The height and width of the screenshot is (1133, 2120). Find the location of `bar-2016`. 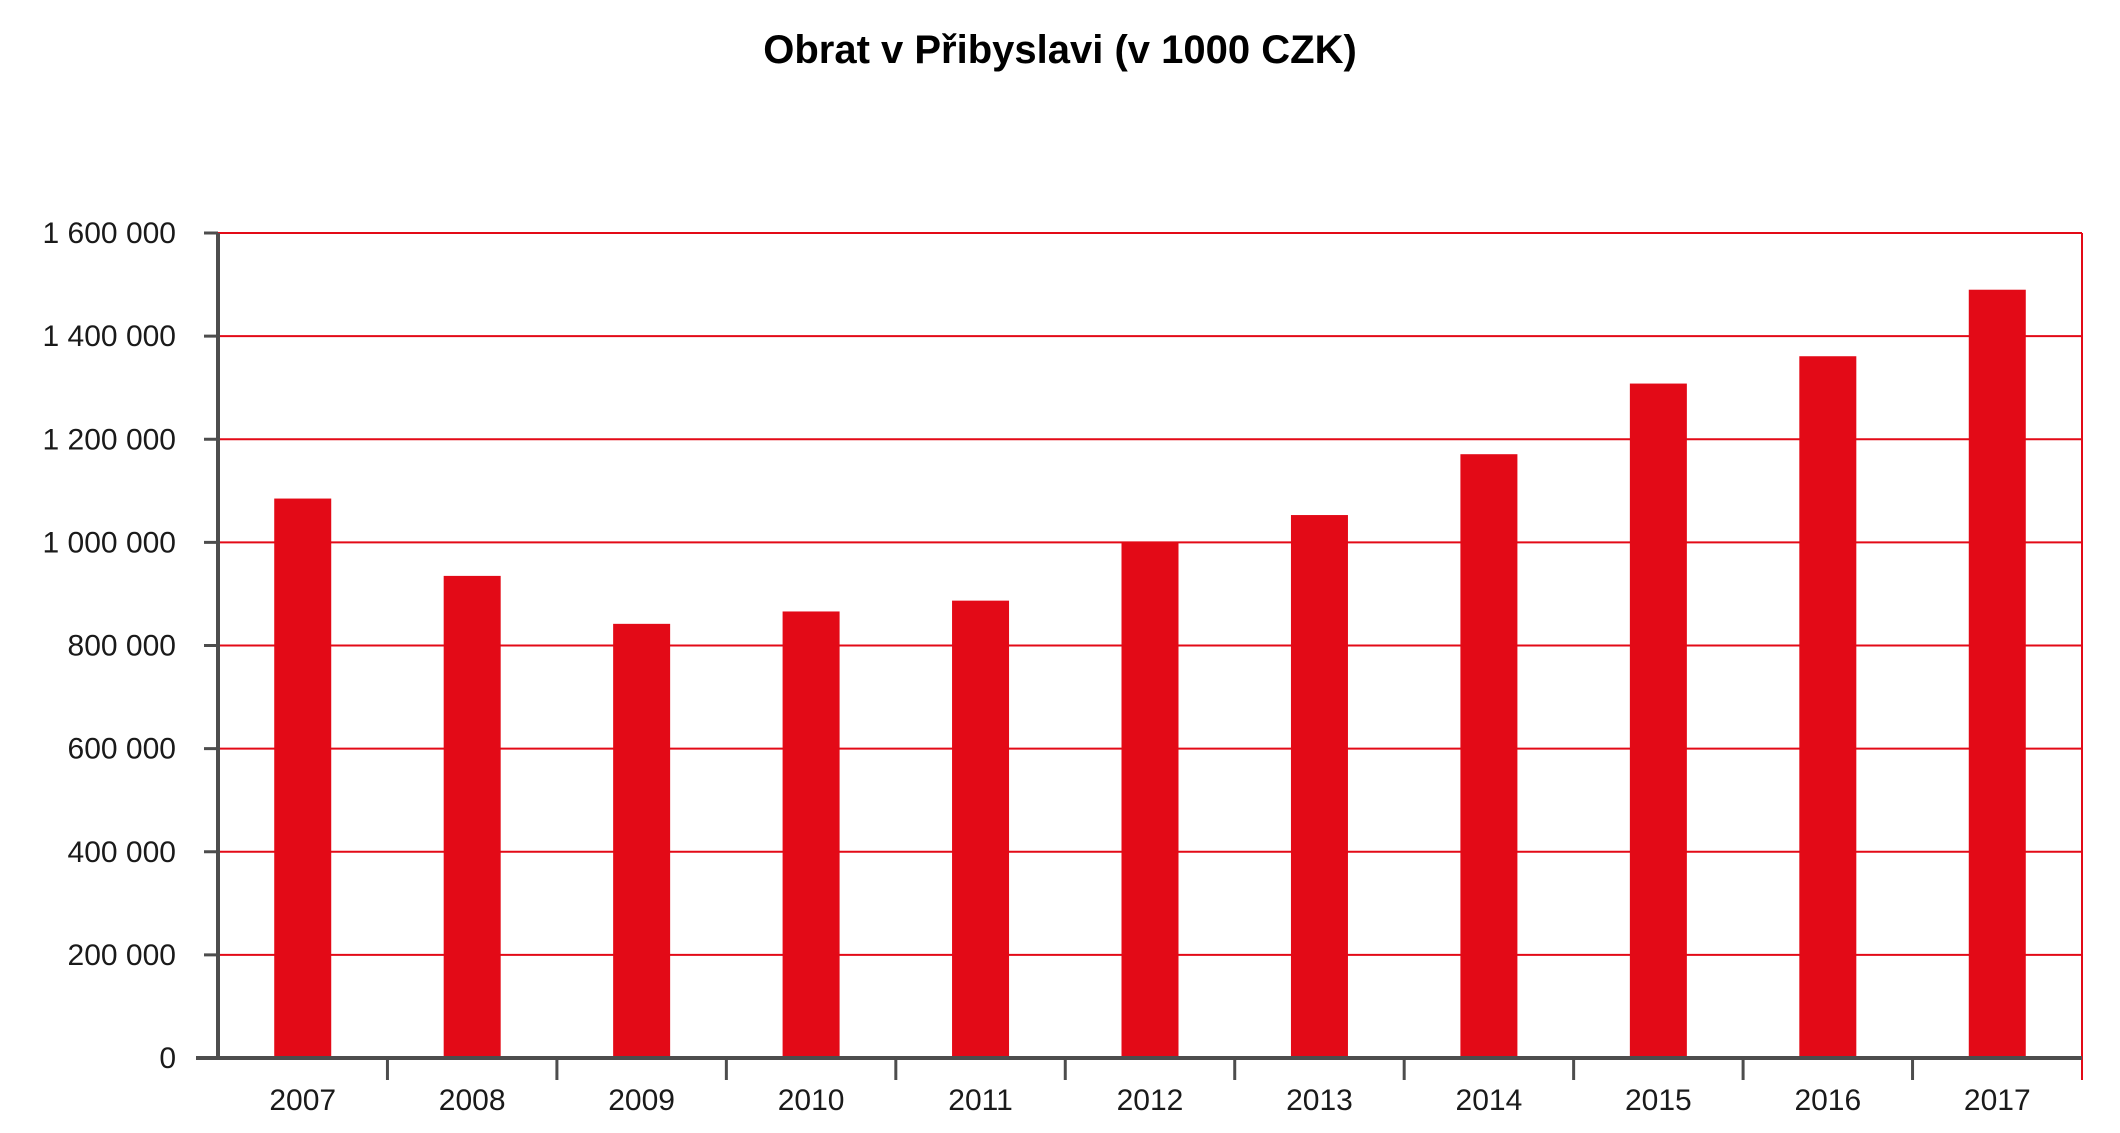

bar-2016 is located at coordinates (1828, 707).